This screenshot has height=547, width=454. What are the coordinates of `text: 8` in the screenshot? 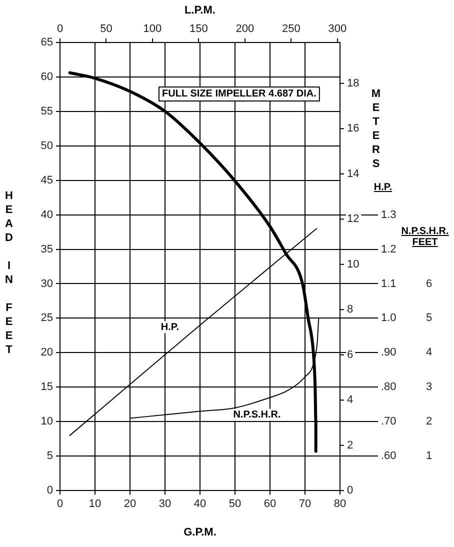 It's located at (350, 310).